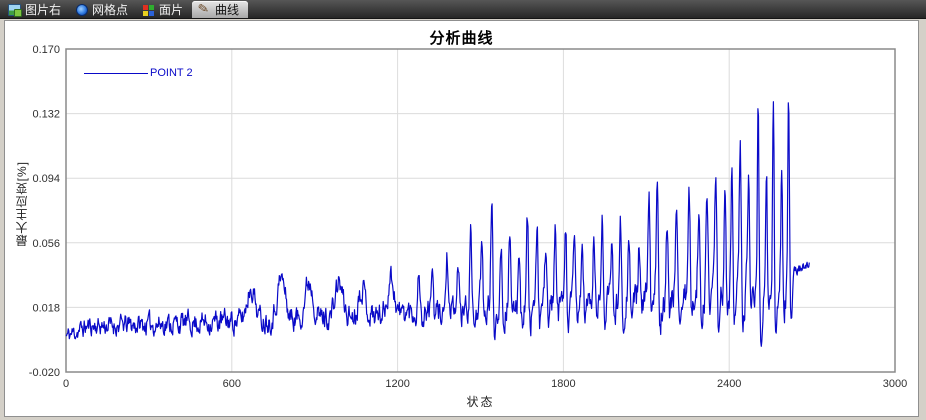 The image size is (926, 420). I want to click on tab-mesh: 面片, so click(164, 9).